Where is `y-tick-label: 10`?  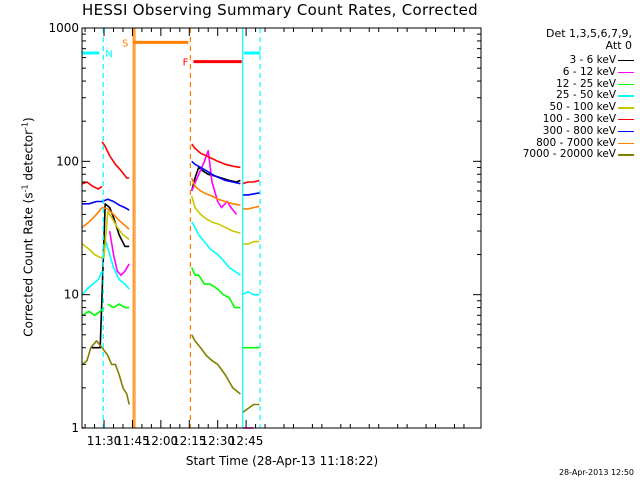 y-tick-label: 10 is located at coordinates (71, 295).